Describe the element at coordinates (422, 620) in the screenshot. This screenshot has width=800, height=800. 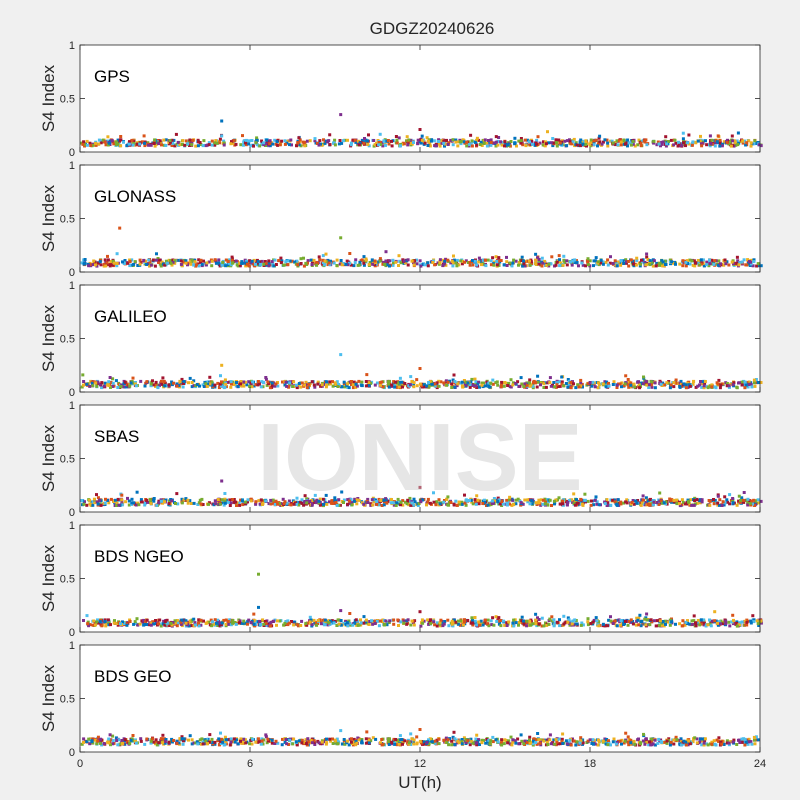
I see `scatter-series` at that location.